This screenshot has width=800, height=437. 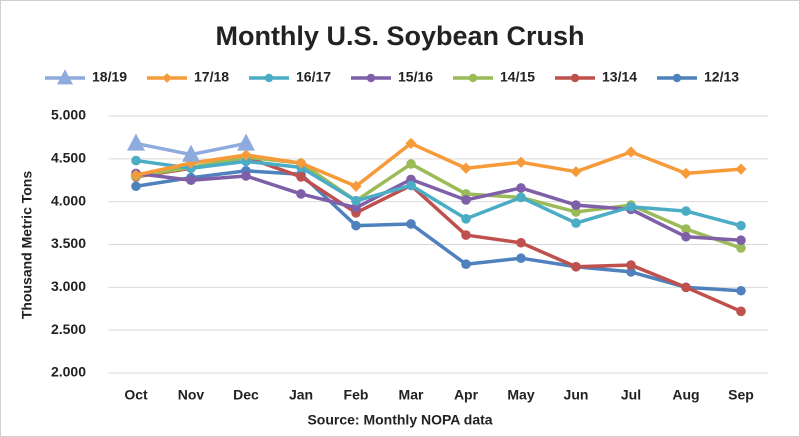 I want to click on y-tick-label: 3.000, so click(x=68, y=286).